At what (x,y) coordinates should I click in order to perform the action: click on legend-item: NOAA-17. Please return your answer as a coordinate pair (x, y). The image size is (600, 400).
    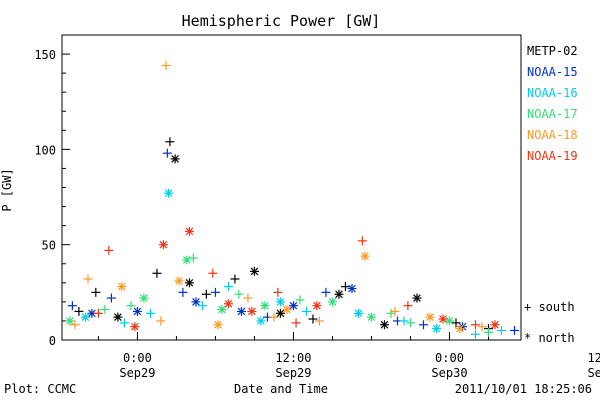
    Looking at the image, I should click on (552, 114).